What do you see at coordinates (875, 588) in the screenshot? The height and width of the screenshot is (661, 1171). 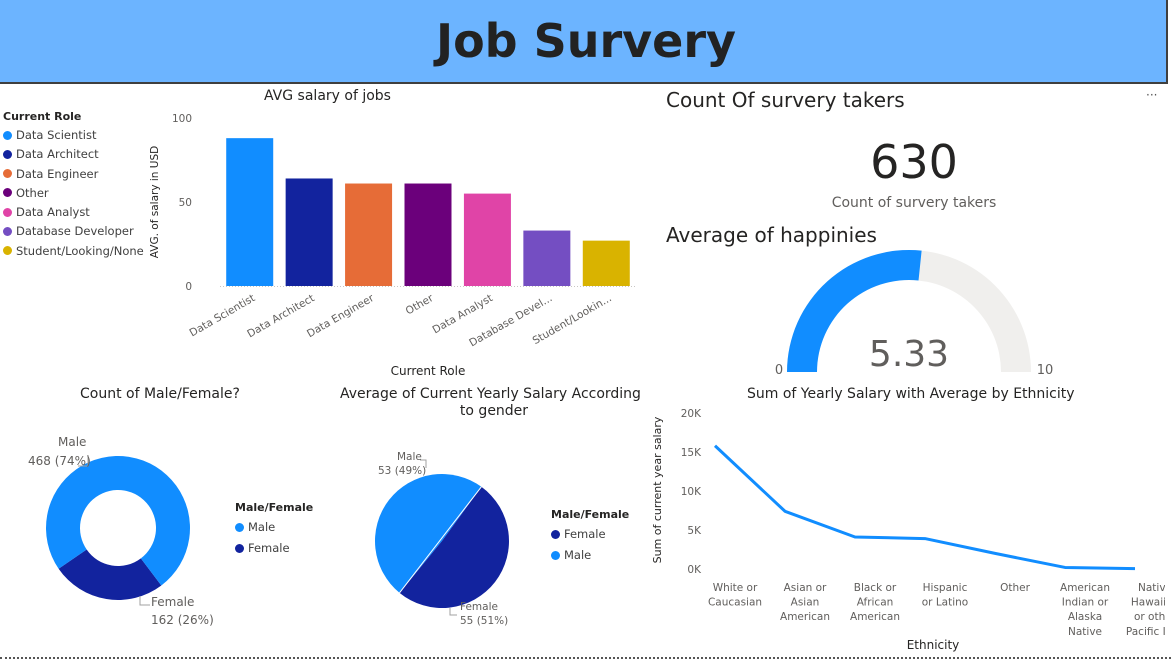 I see `x-tick-label-line: Black or` at bounding box center [875, 588].